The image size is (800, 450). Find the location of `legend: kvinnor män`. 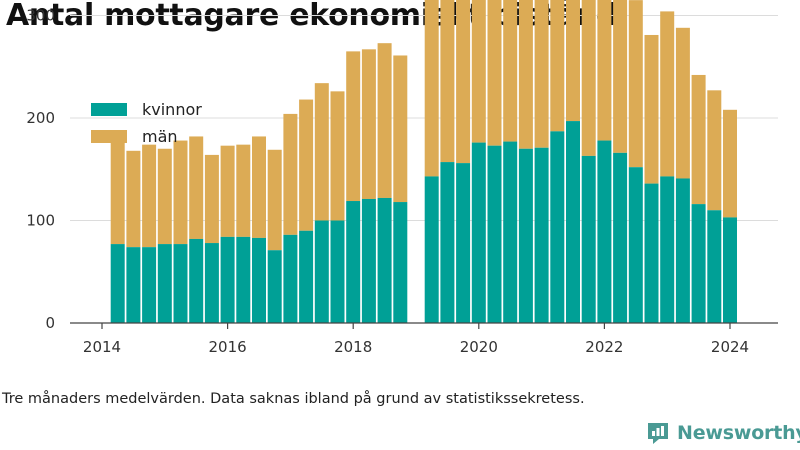

legend: kvinnor män is located at coordinates (146, 123).